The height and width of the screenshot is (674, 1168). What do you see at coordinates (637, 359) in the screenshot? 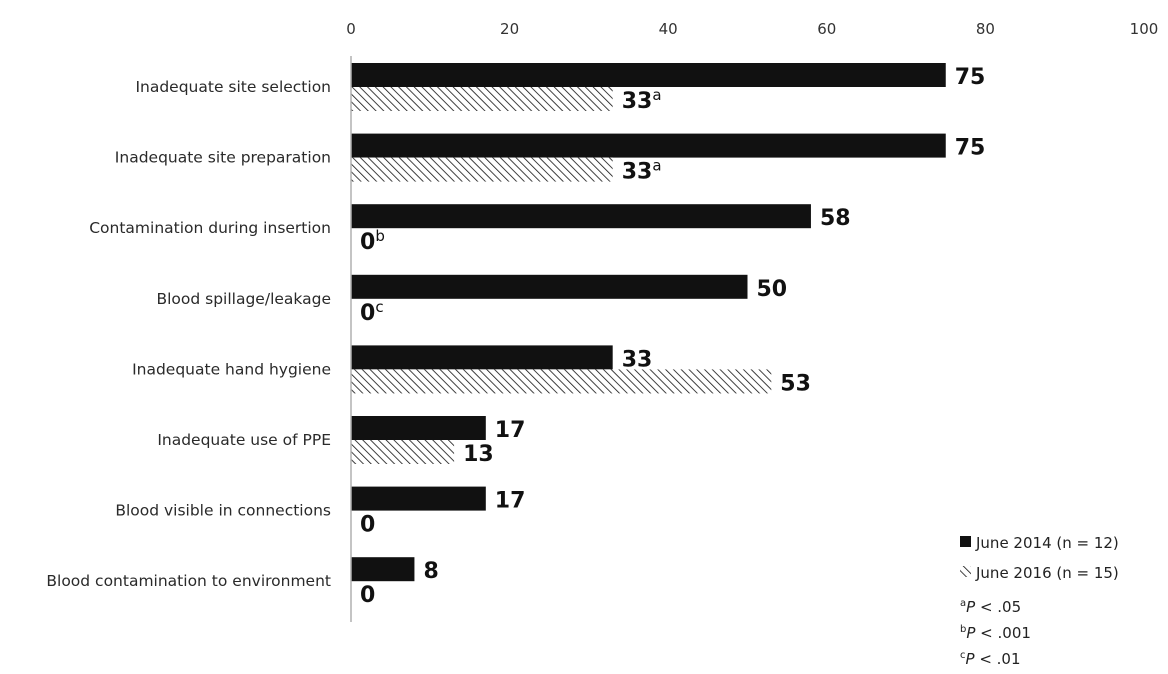
I see `data-label: 33` at bounding box center [637, 359].